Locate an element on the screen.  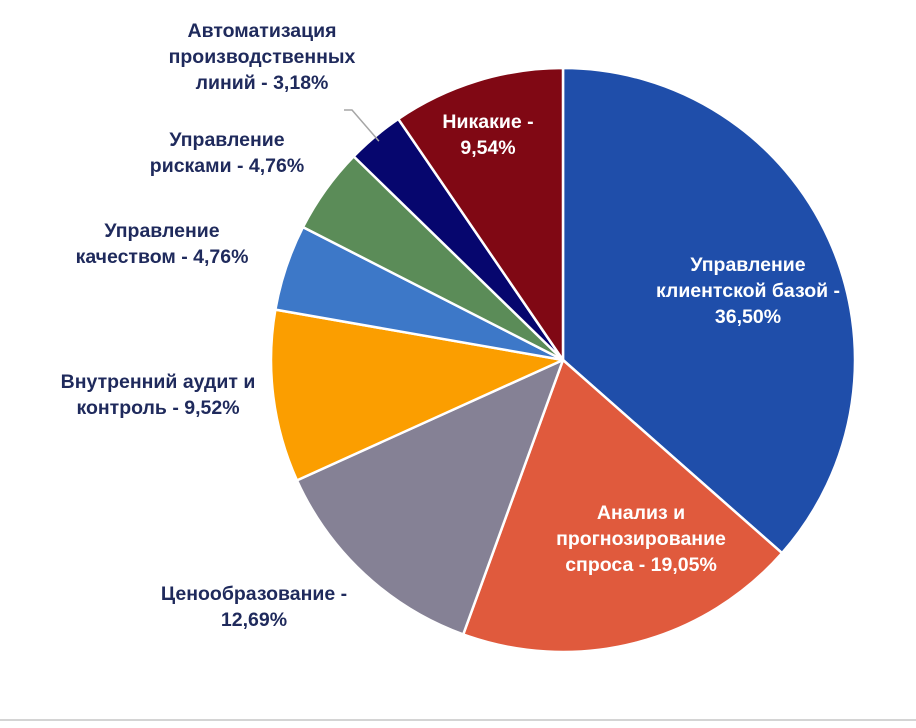
slice-label-line: 36,50% is located at coordinates (748, 317).